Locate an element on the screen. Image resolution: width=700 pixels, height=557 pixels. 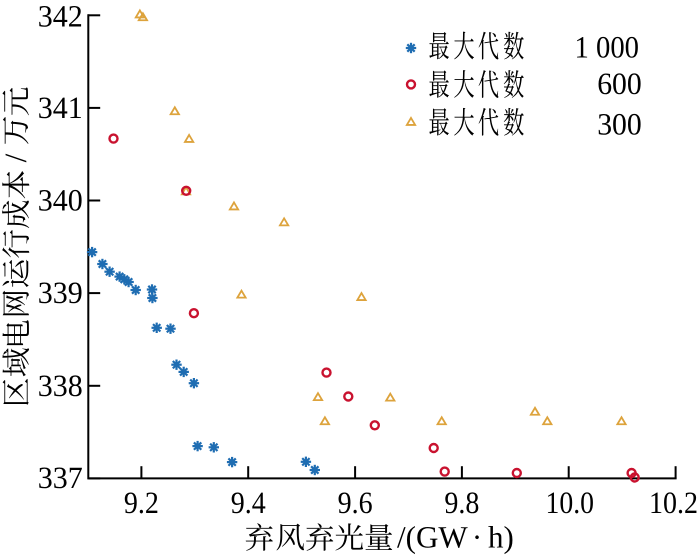
svg-text: h) is located at coordinates (501, 537).